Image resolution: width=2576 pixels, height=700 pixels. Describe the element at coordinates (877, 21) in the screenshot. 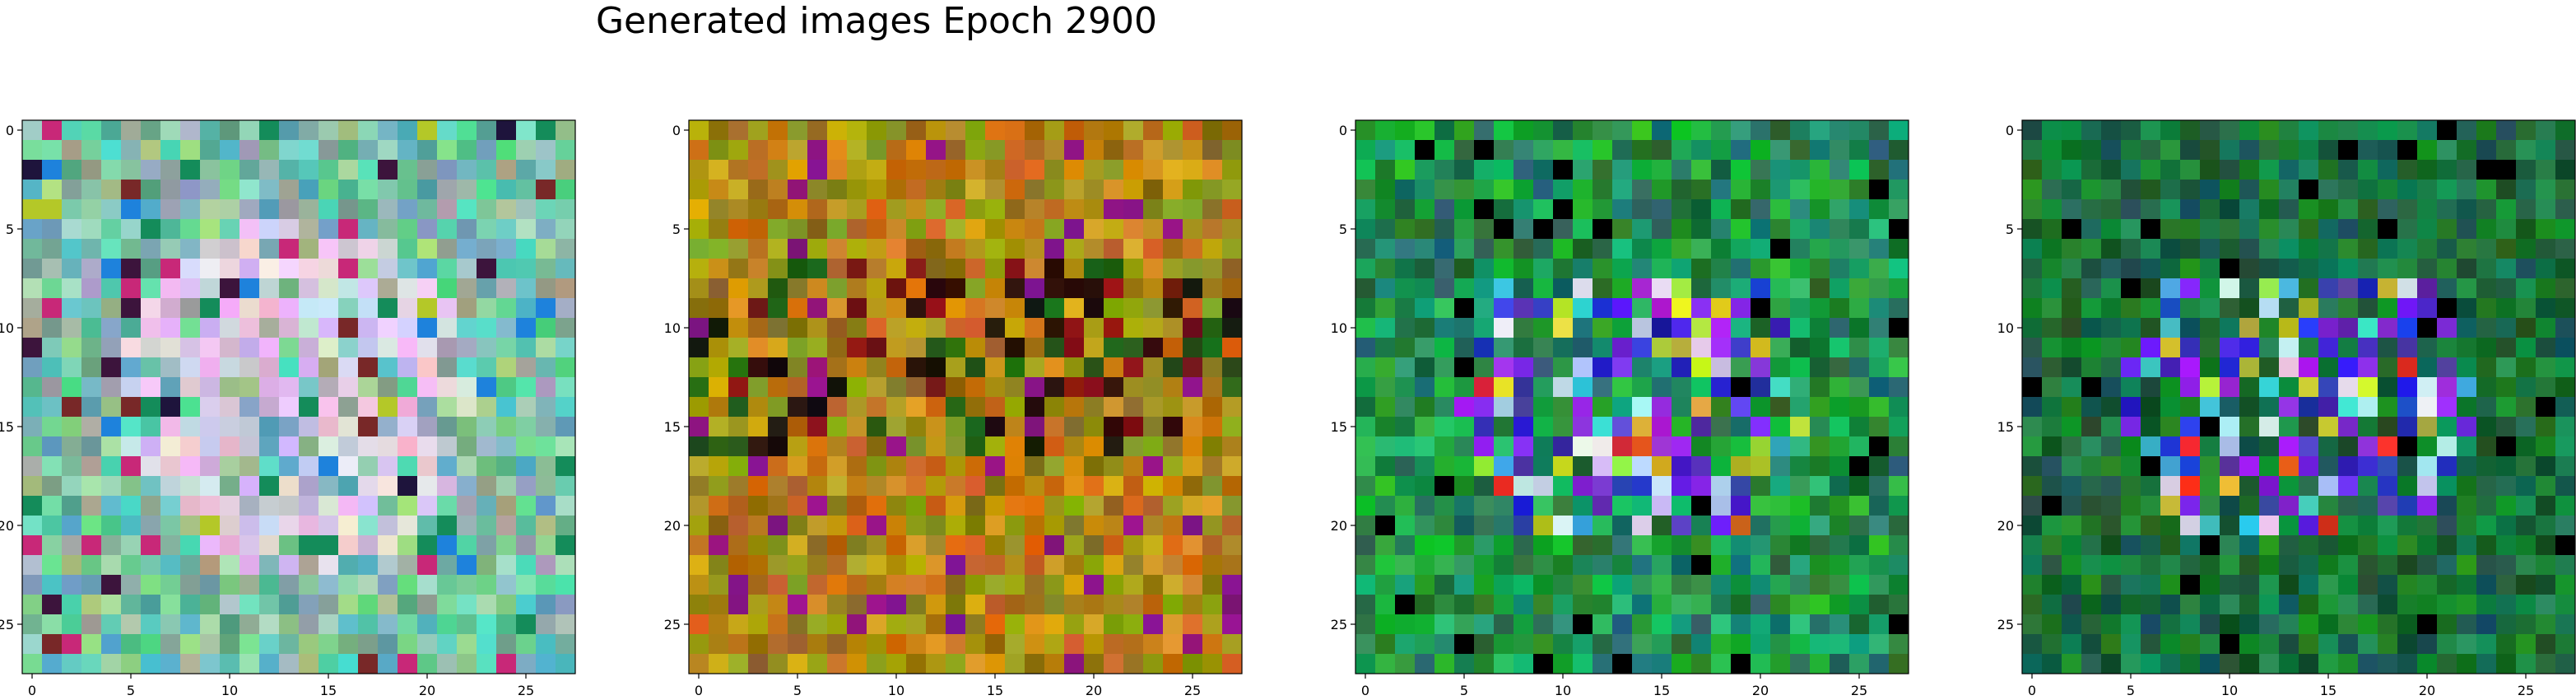

I see `figure-title: Generated images Epoch 2900` at that location.